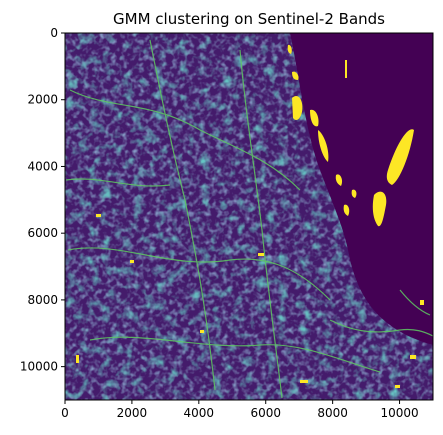 This screenshot has height=435, width=443. I want to click on x-tick-label: 8000, so click(332, 413).